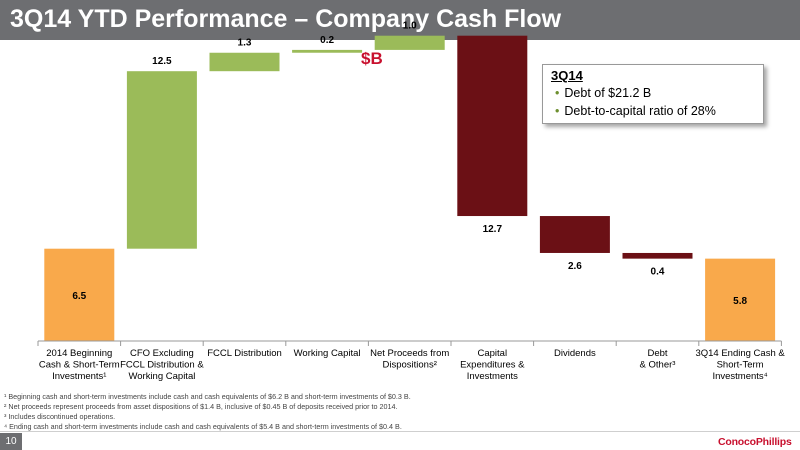 This screenshot has width=800, height=450. I want to click on data-label-2: 1.3, so click(245, 43).